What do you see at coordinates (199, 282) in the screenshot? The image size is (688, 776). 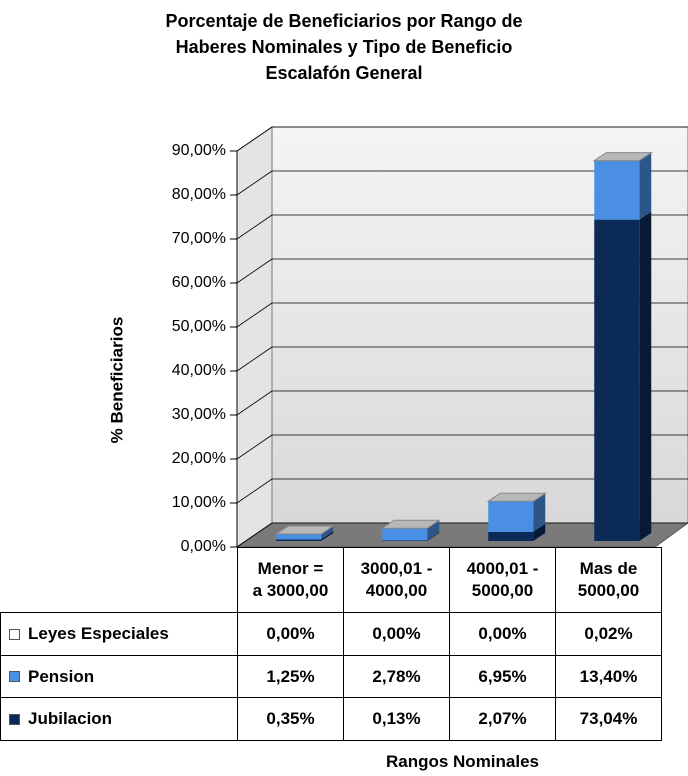 I see `y-tick-label: 60,00%` at bounding box center [199, 282].